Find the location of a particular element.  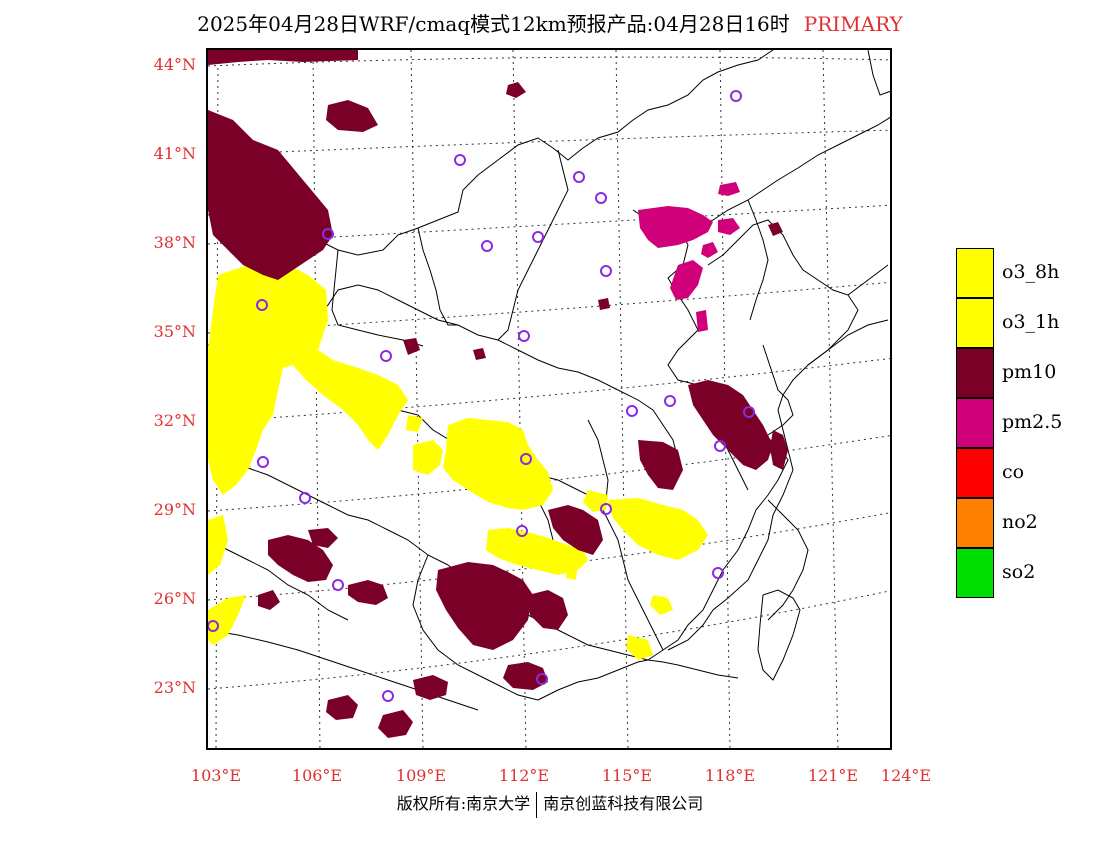

legend-label-pm10: pm10 is located at coordinates (1029, 372).